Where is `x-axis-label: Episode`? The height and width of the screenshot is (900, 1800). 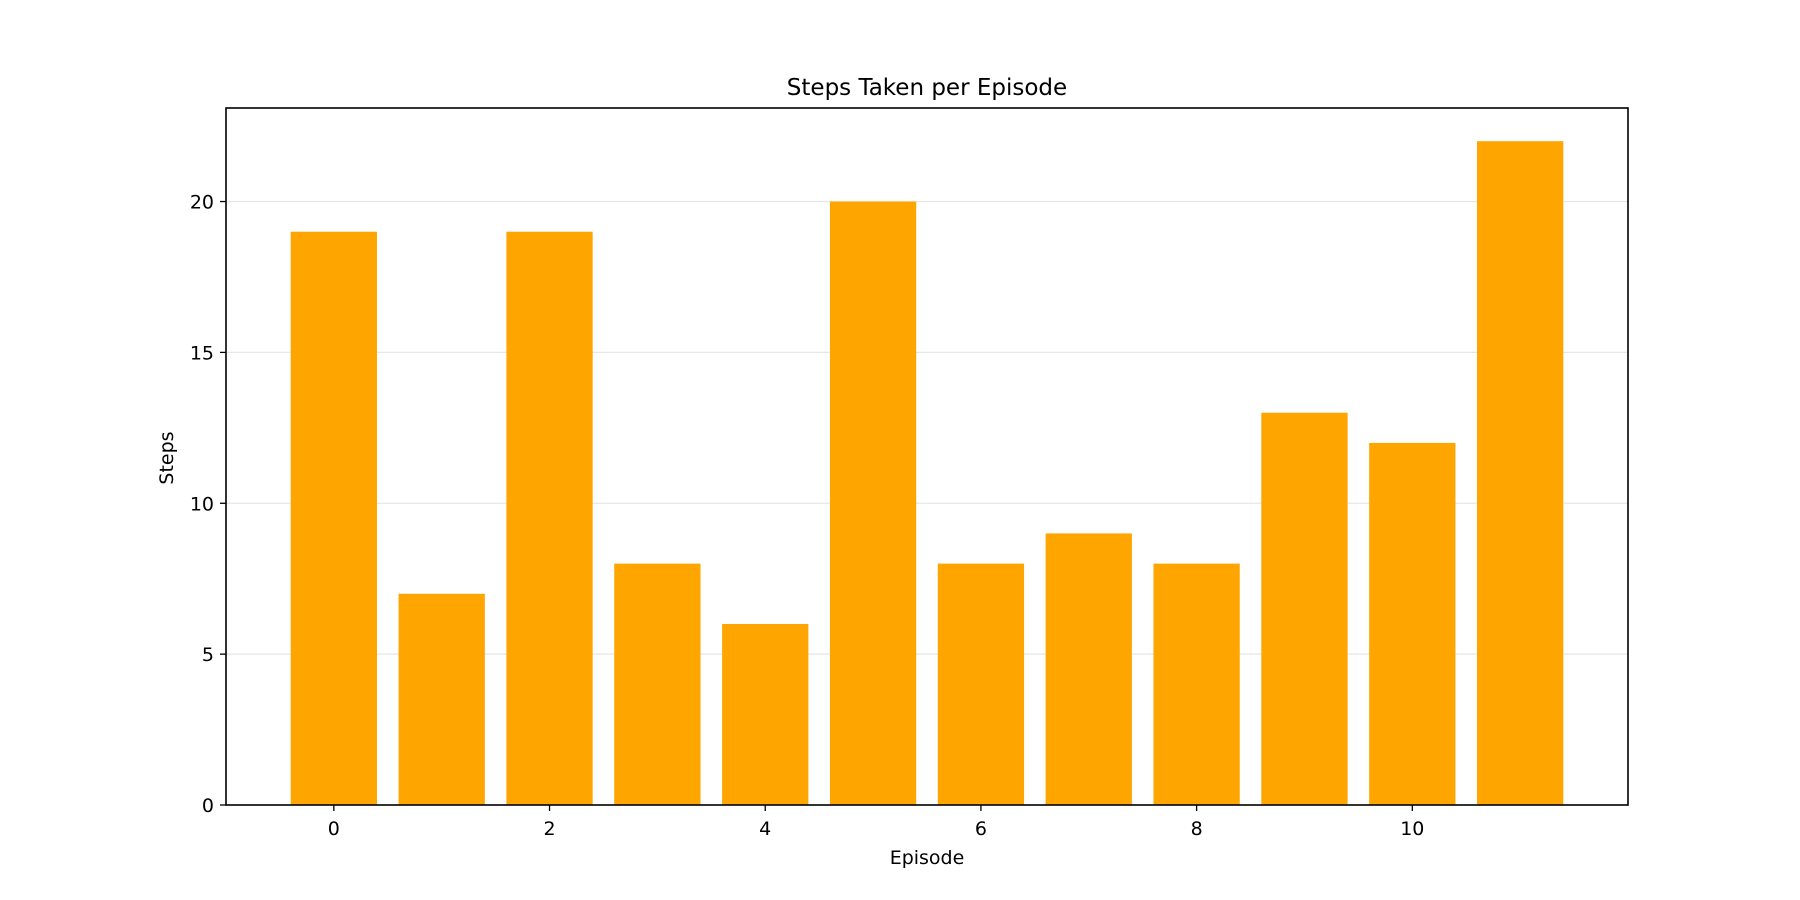
x-axis-label: Episode is located at coordinates (927, 858).